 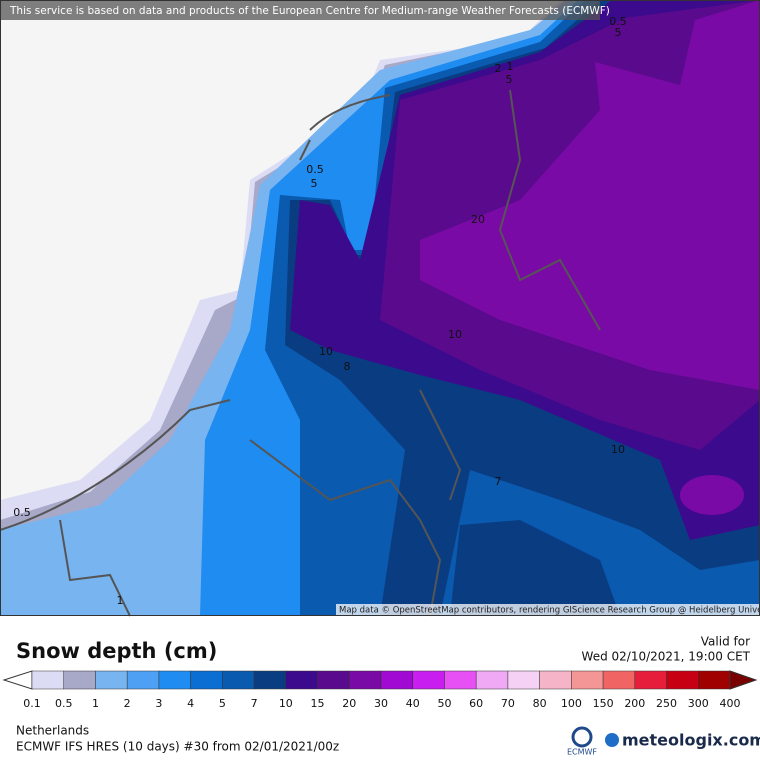 I want to click on legend-label: 300, so click(x=698, y=703).